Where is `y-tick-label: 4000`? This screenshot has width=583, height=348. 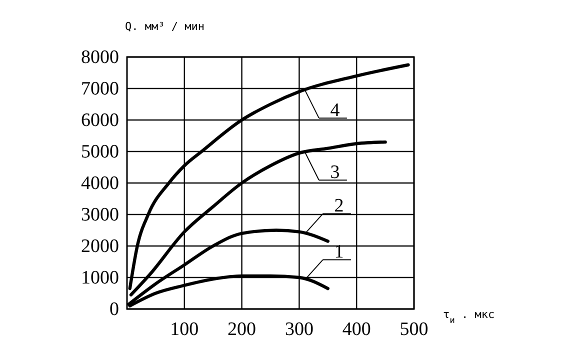
y-tick-label: 4000 is located at coordinates (100, 183).